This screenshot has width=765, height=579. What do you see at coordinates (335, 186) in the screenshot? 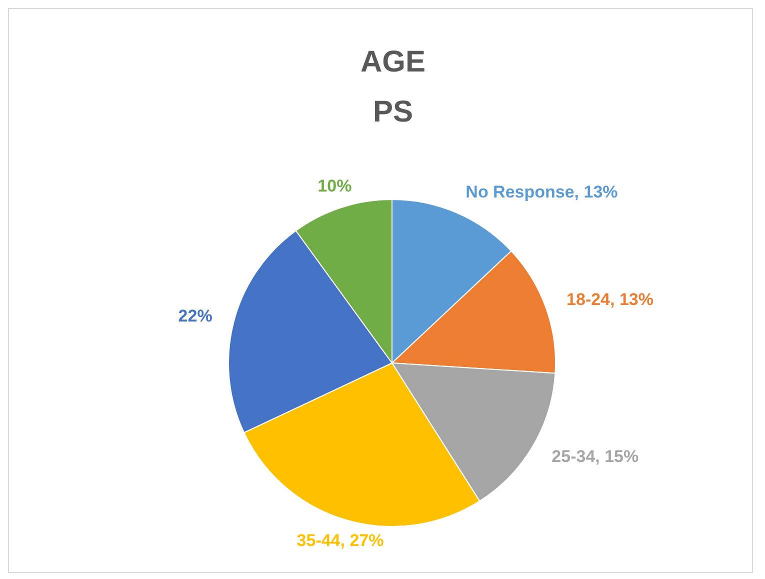
I see `data-label: 10%` at bounding box center [335, 186].